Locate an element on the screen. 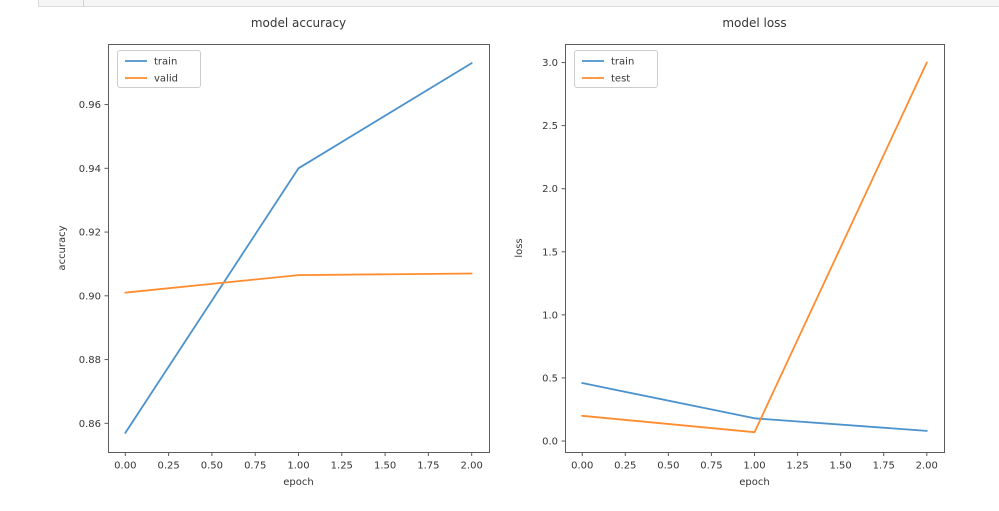 This screenshot has height=511, width=999. y-tick-label: 2.5 is located at coordinates (550, 126).